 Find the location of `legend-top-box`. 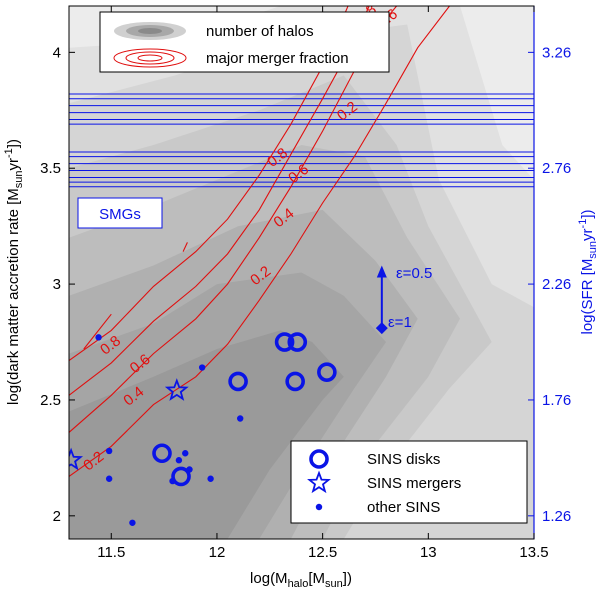

legend-top-box is located at coordinates (244, 42).